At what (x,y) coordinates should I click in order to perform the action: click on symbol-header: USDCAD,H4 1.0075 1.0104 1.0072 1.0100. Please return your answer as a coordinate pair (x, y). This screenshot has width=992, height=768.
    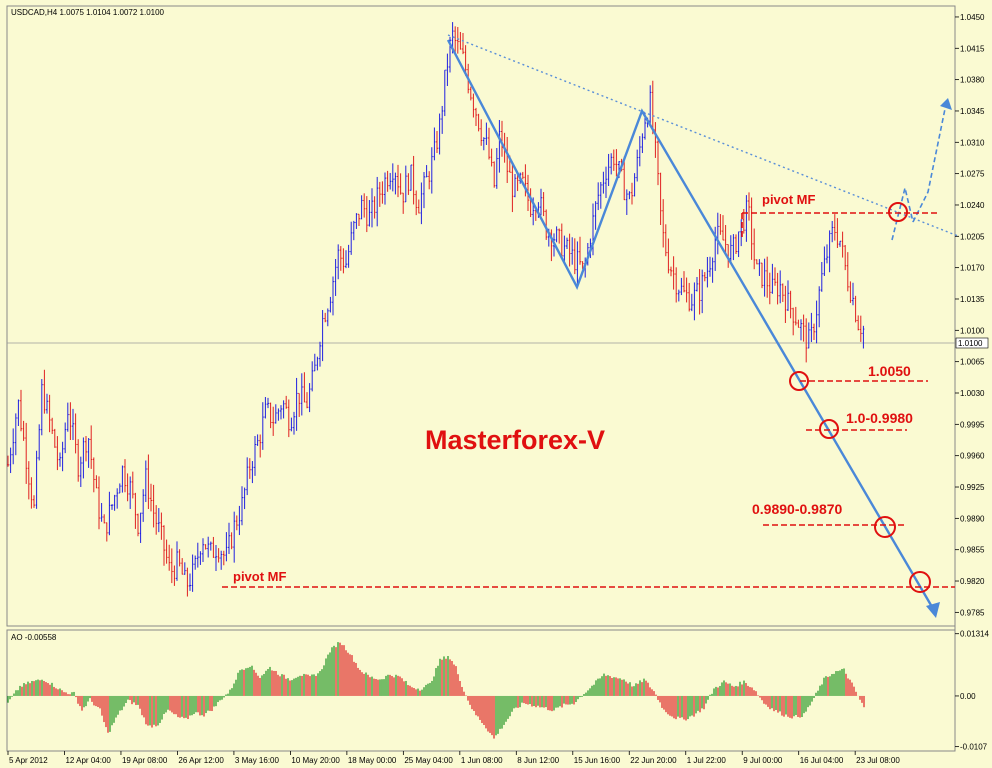
    Looking at the image, I should click on (87, 12).